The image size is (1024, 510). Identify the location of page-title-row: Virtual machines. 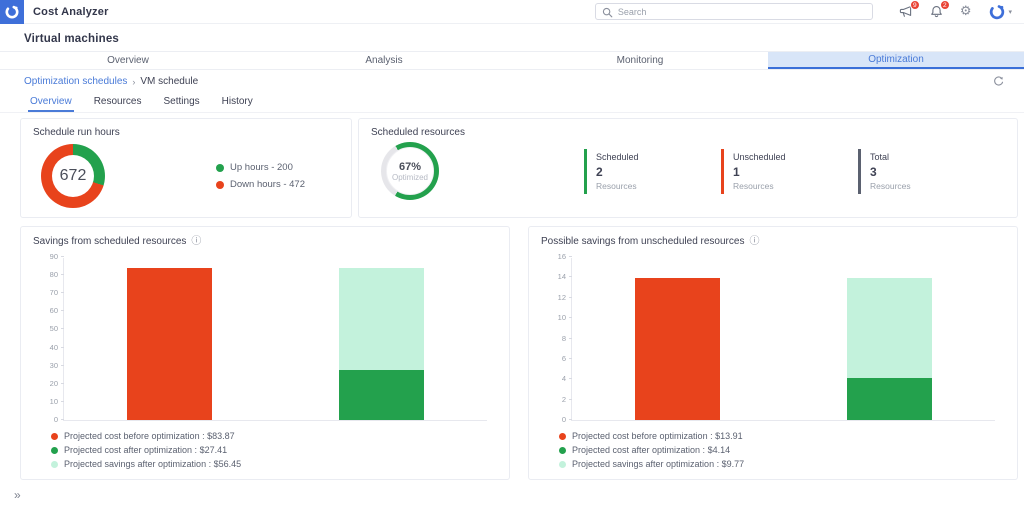
(512, 37).